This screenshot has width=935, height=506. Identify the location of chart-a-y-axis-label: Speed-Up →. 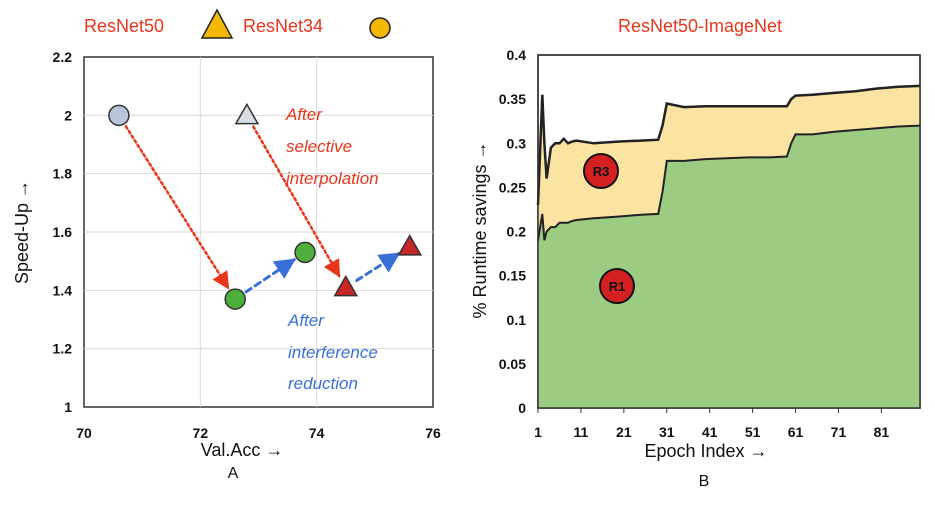
(22, 232).